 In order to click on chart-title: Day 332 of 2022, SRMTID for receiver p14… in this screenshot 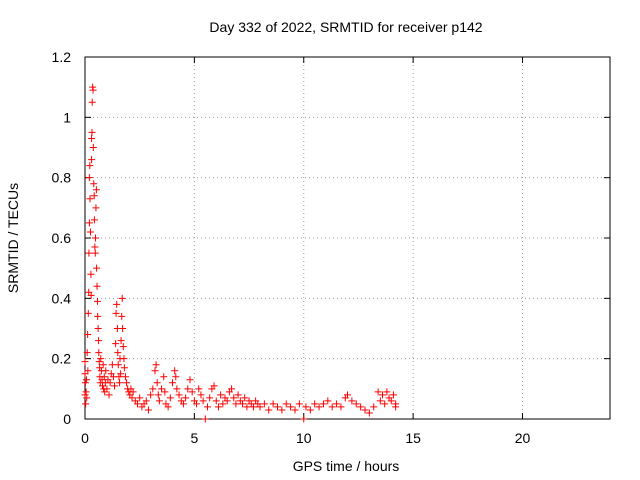, I will do `click(345, 27)`.